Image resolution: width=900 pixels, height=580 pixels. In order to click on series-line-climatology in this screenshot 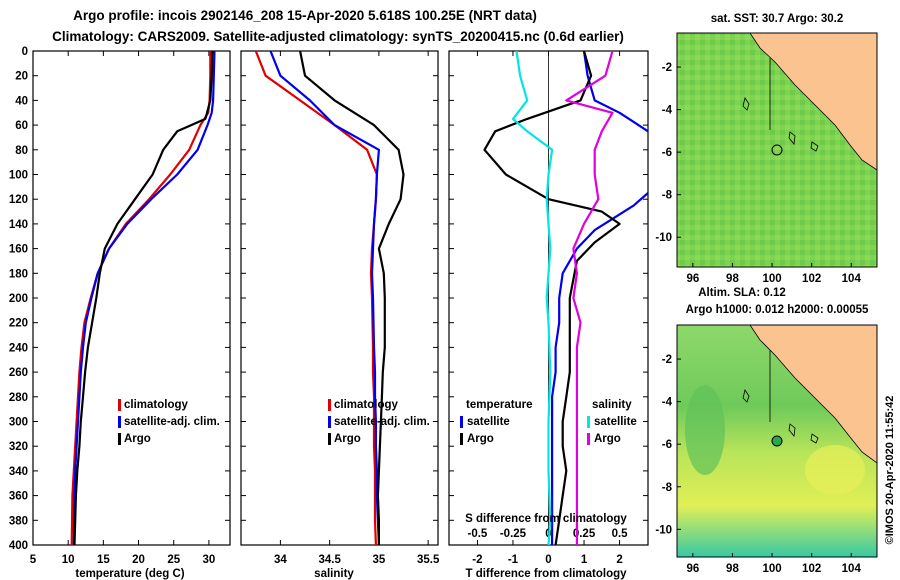, I will do `click(316, 298)`.